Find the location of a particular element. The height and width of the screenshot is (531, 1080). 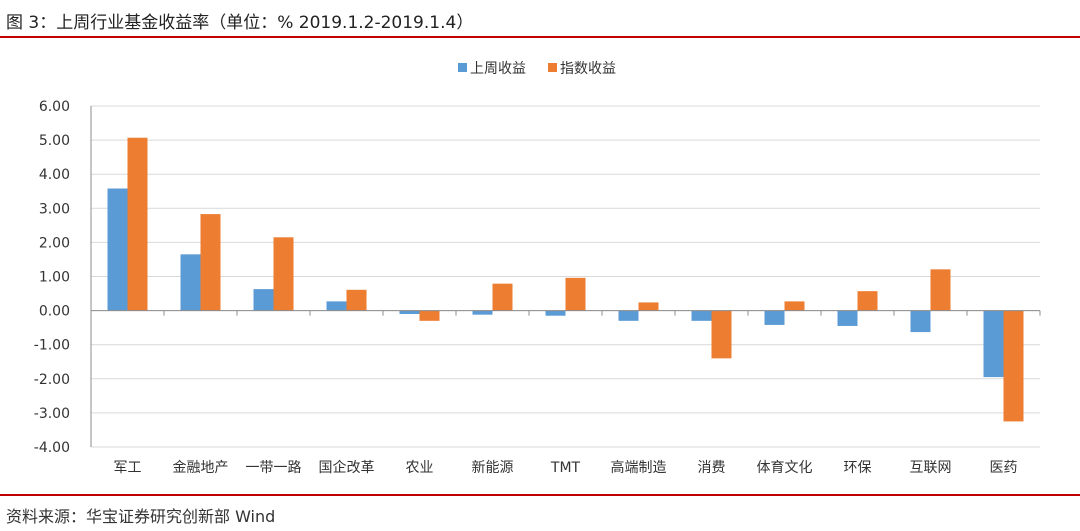

x-category-label: 一带一路 is located at coordinates (274, 468).